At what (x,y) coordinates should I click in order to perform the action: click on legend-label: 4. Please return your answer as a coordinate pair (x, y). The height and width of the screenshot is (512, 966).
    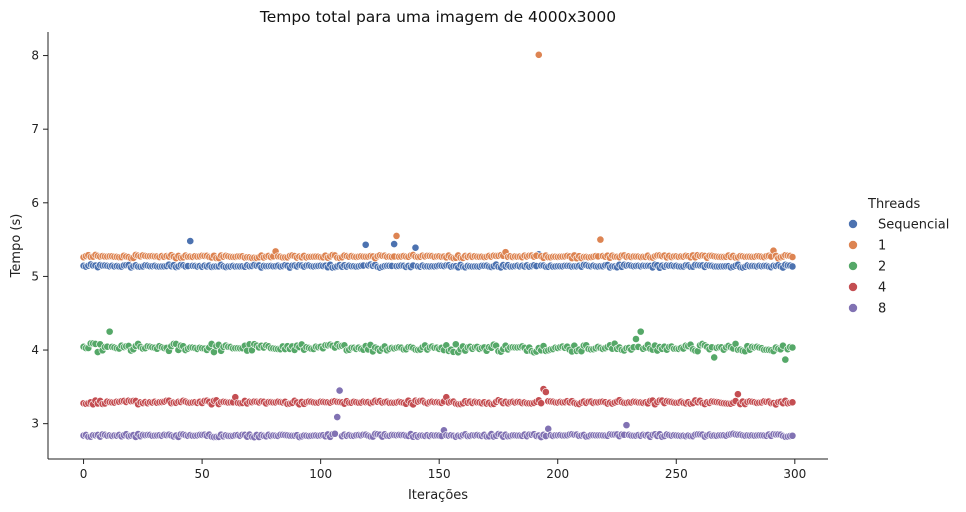
    Looking at the image, I should click on (882, 288).